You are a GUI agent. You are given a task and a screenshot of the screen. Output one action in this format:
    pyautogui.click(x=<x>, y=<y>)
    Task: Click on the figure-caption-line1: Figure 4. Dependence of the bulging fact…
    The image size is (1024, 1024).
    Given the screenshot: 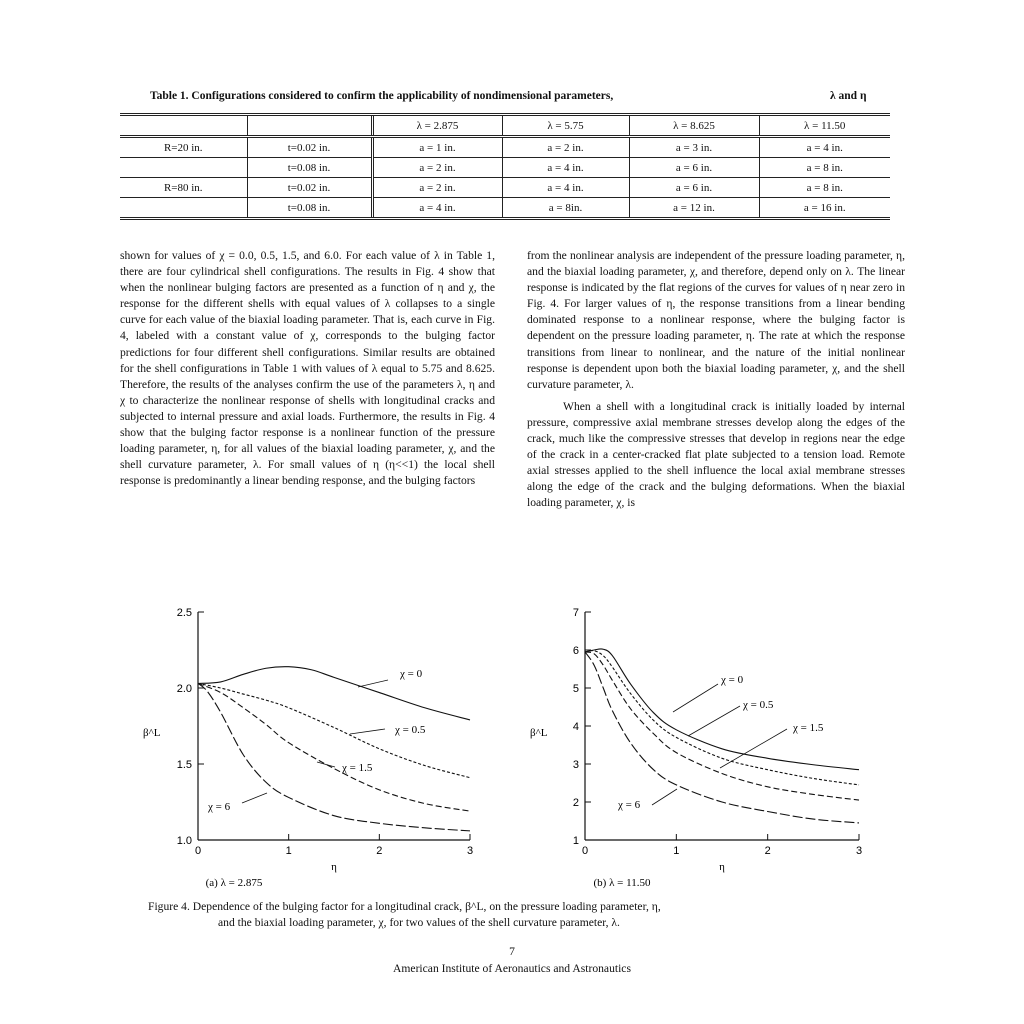 What is the action you would take?
    pyautogui.click(x=404, y=906)
    